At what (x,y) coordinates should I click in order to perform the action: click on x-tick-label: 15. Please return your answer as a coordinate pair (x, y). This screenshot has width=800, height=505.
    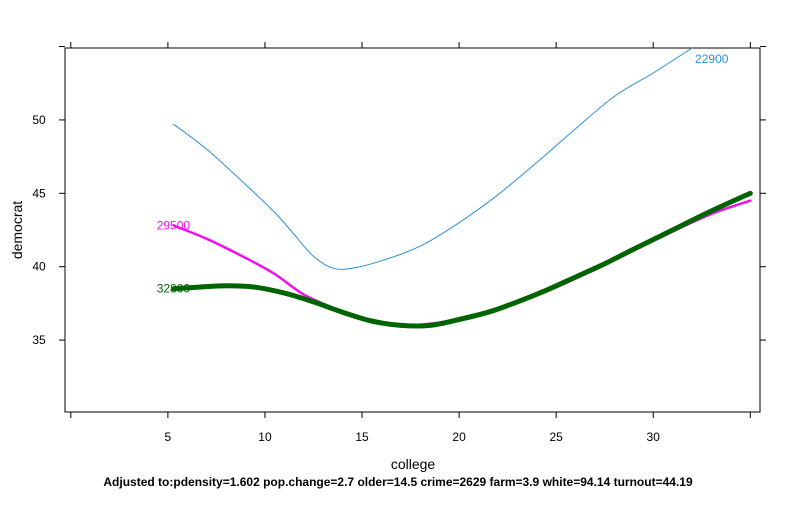
    Looking at the image, I should click on (362, 437).